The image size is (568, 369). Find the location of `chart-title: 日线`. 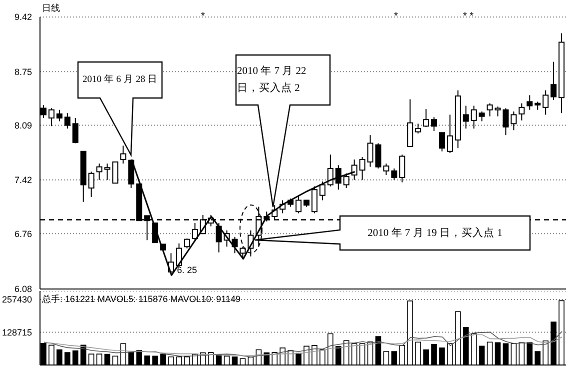

chart-title: 日线 is located at coordinates (51, 8).